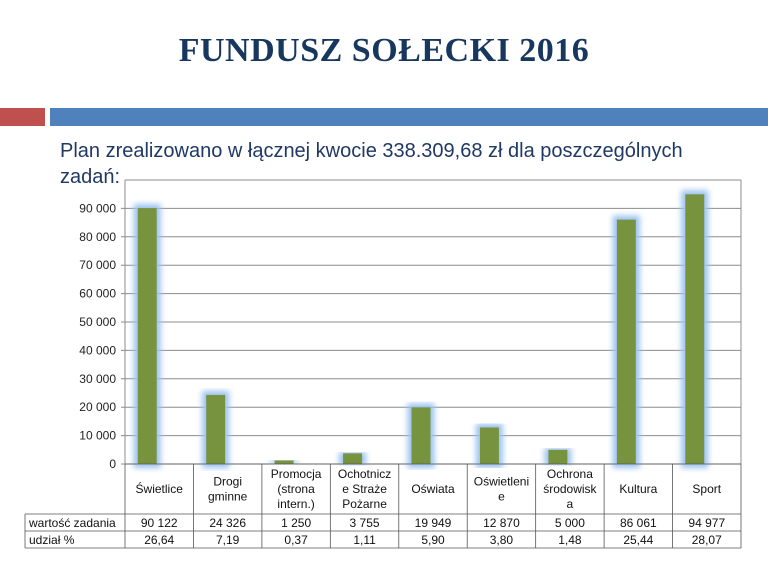  I want to click on table-cell: 94 977, so click(706, 523).